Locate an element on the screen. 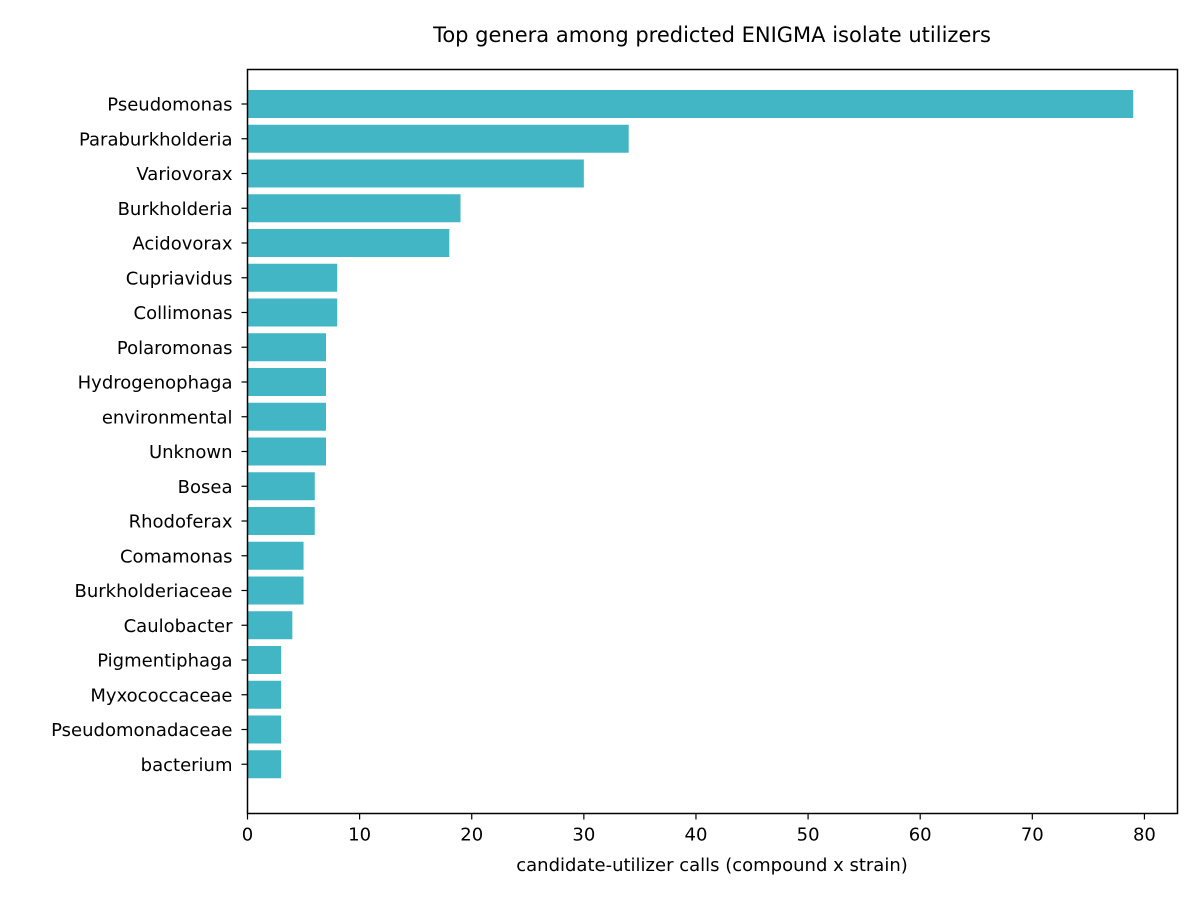 The height and width of the screenshot is (900, 1200). y-tick-label: Burkholderiaceae is located at coordinates (153, 591).